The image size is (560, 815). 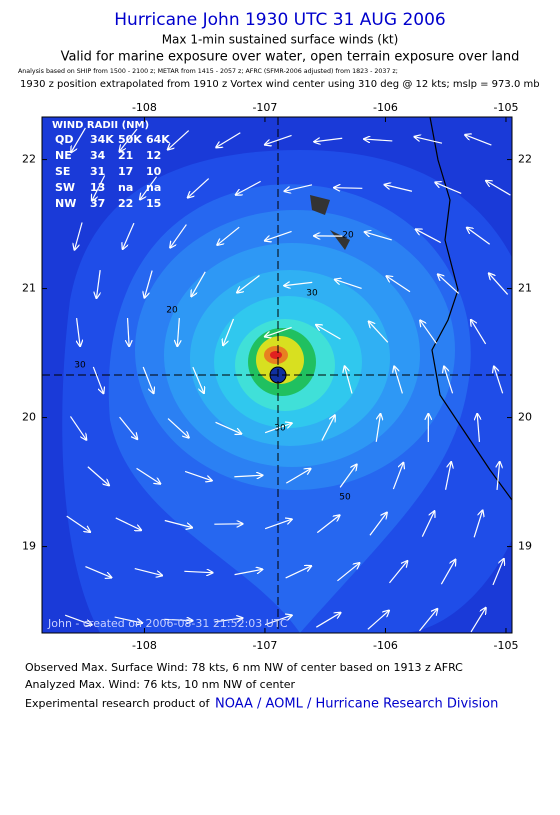 What do you see at coordinates (153, 155) in the screenshot?
I see `radii-cell: 12` at bounding box center [153, 155].